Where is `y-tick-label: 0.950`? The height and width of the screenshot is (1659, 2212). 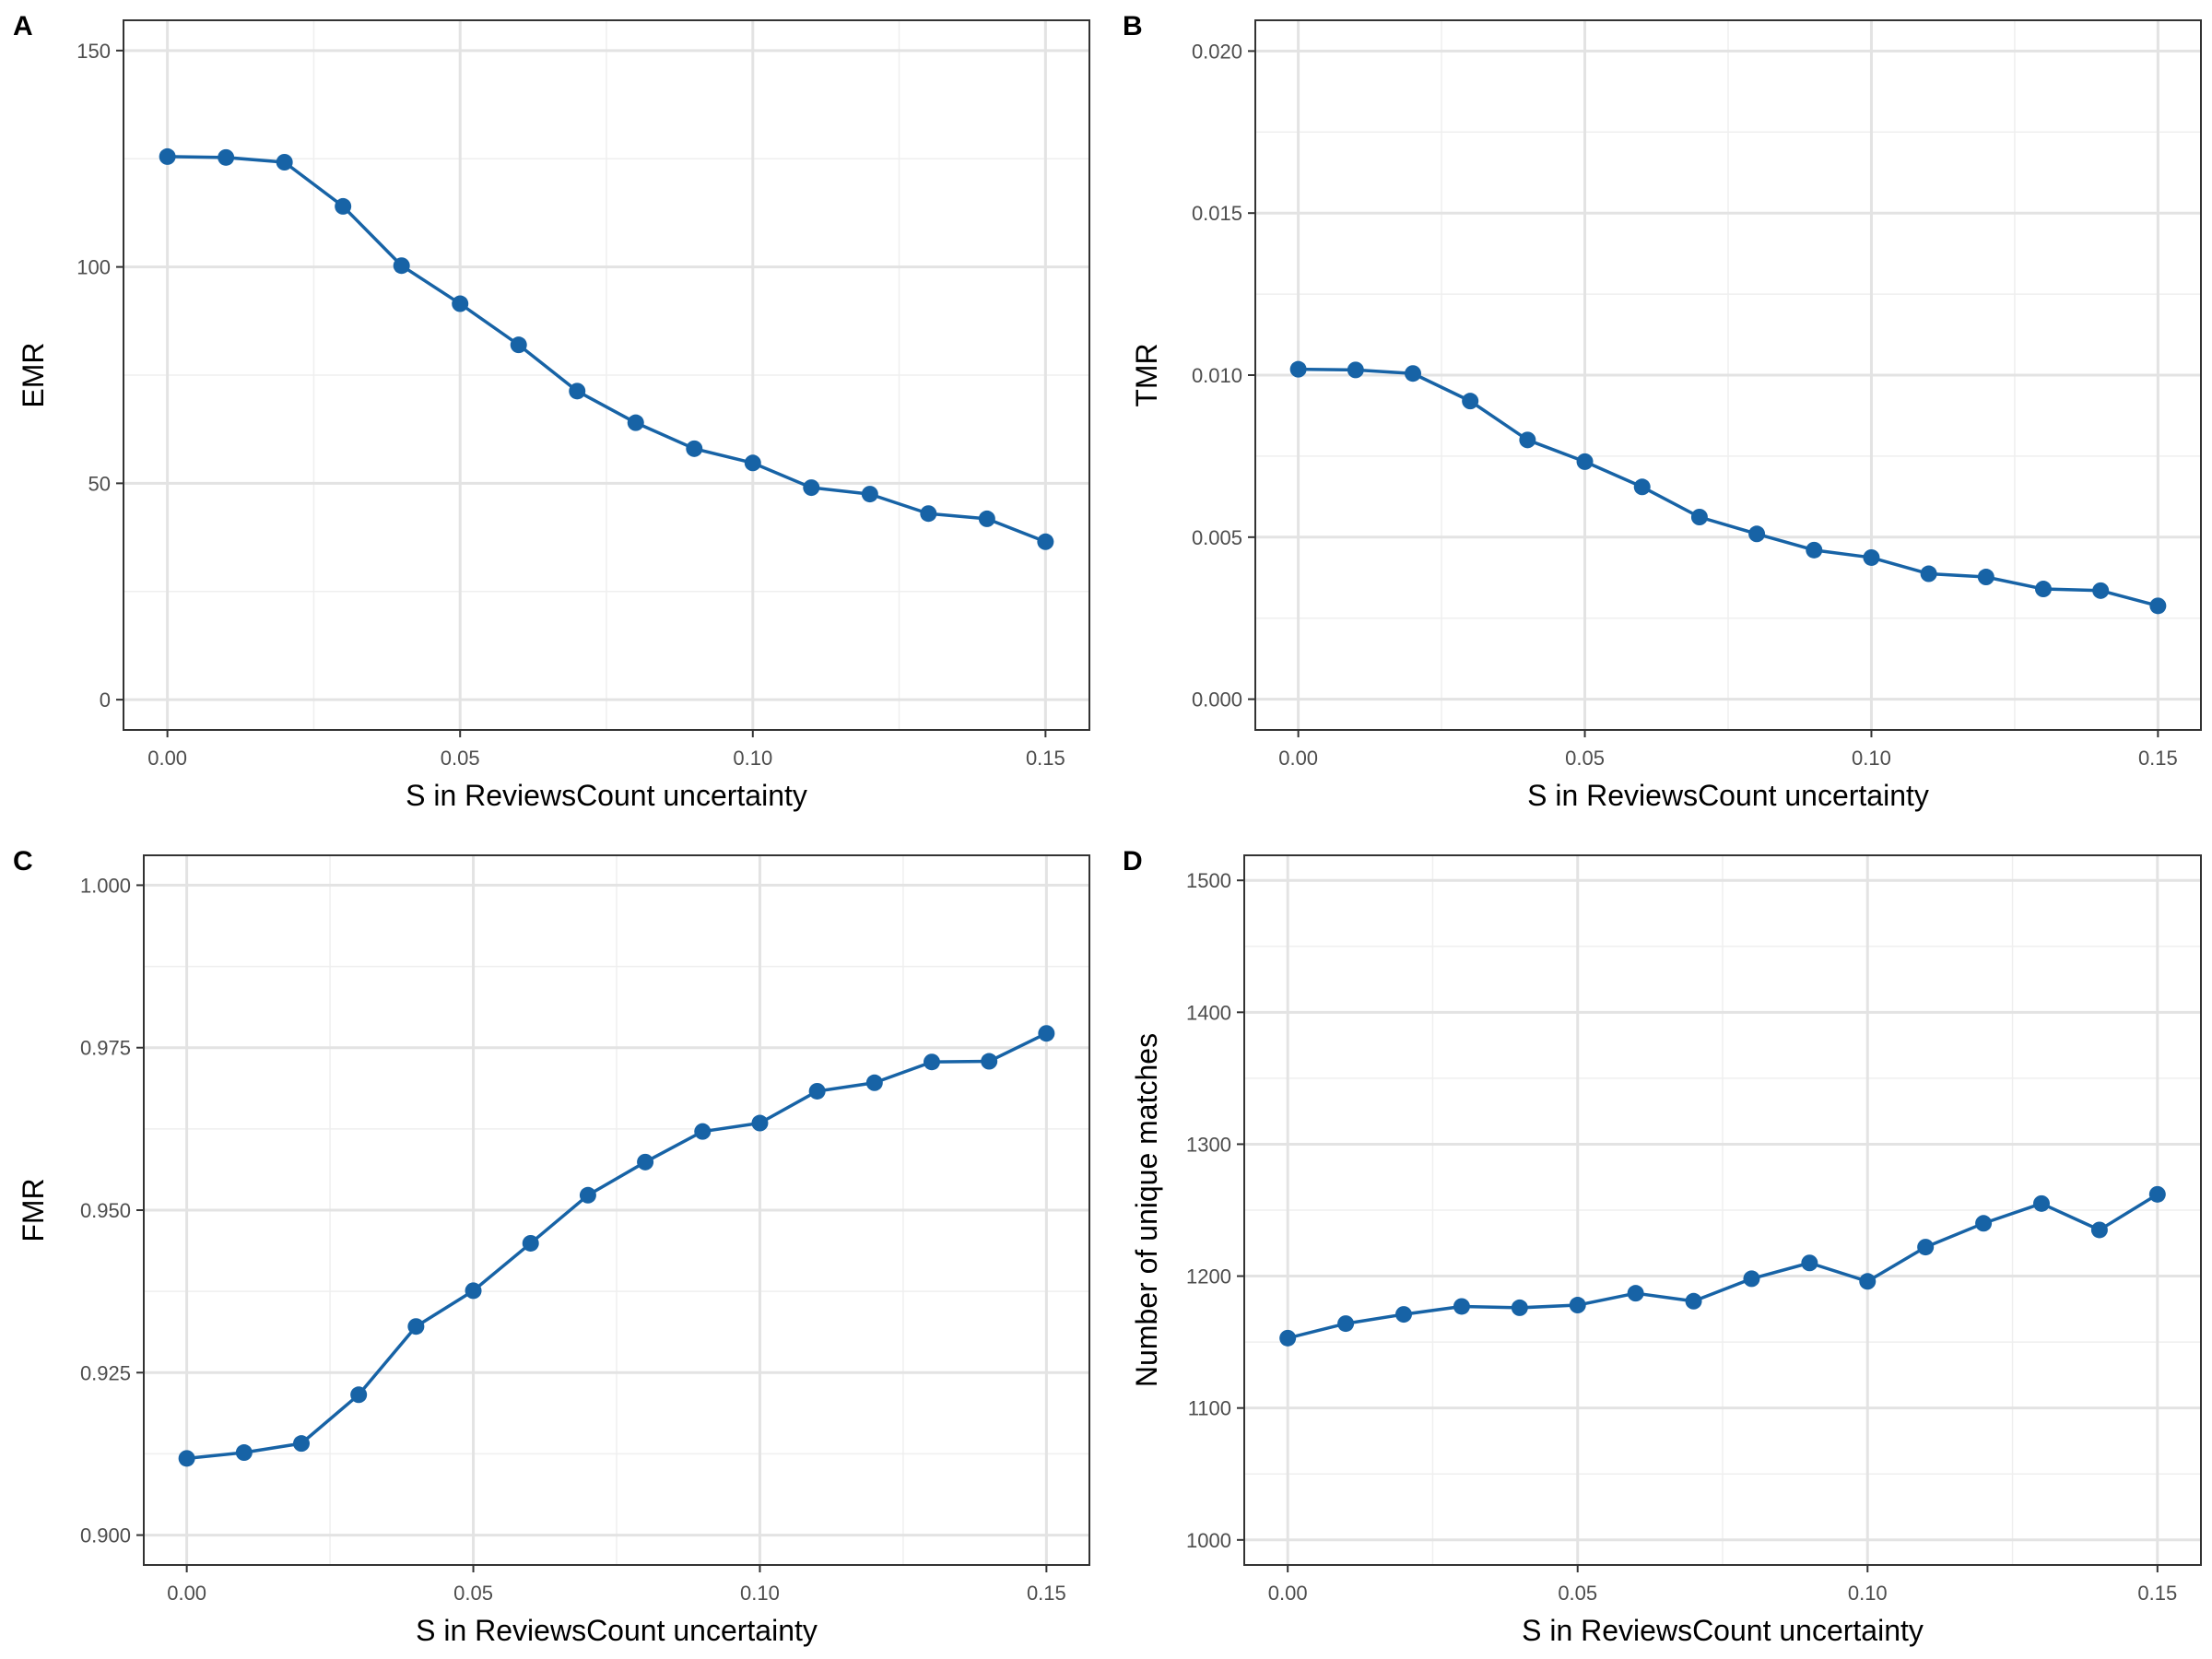 y-tick-label: 0.950 is located at coordinates (105, 1210).